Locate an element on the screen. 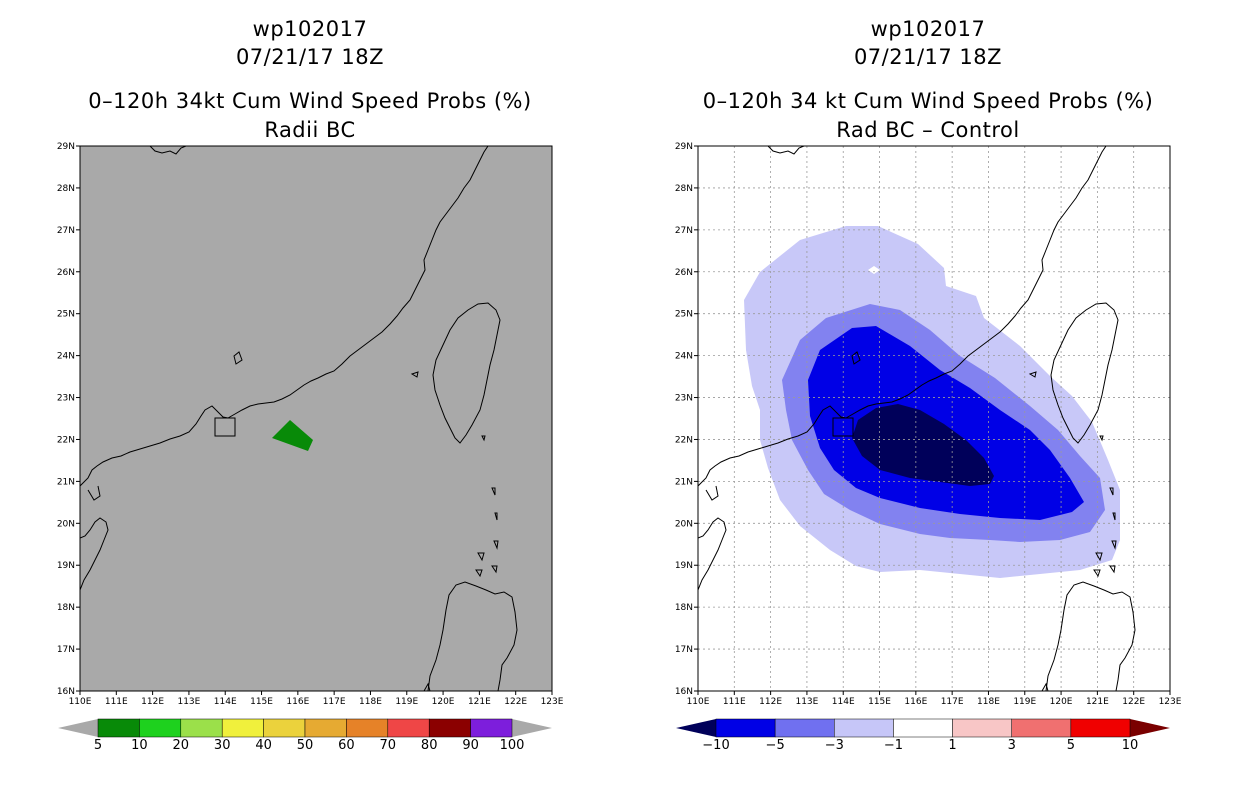  right-colorbar-label: −5 is located at coordinates (775, 745).